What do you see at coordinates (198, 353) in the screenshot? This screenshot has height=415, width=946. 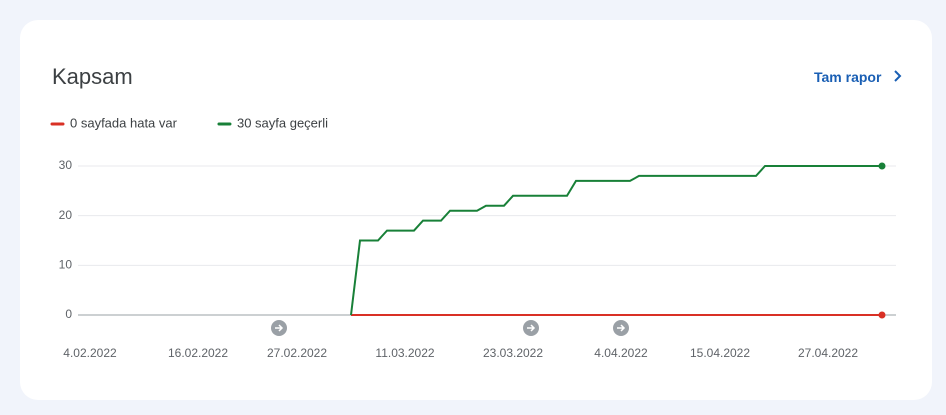 I see `x-tick-label: 16.02.2022` at bounding box center [198, 353].